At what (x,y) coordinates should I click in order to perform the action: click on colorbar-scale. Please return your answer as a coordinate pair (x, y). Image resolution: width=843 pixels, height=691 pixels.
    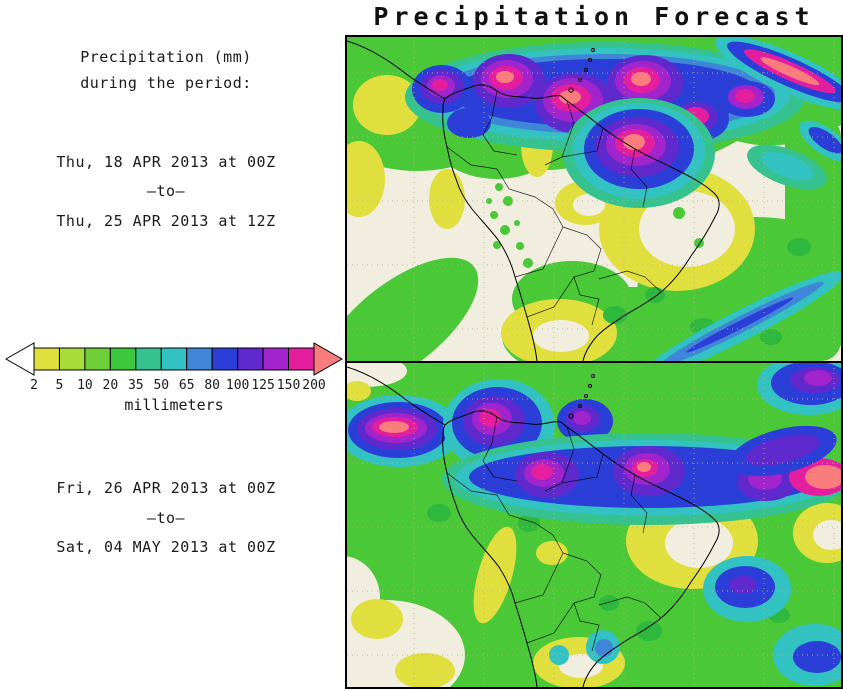
    Looking at the image, I should click on (174, 359).